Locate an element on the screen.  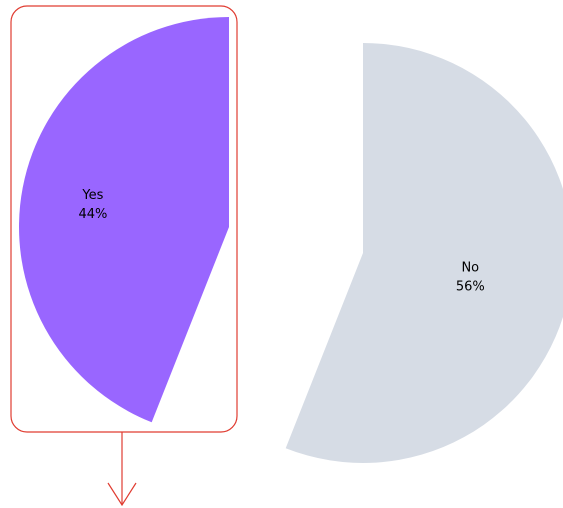
data-label-no-percent: 56% is located at coordinates (470, 287).